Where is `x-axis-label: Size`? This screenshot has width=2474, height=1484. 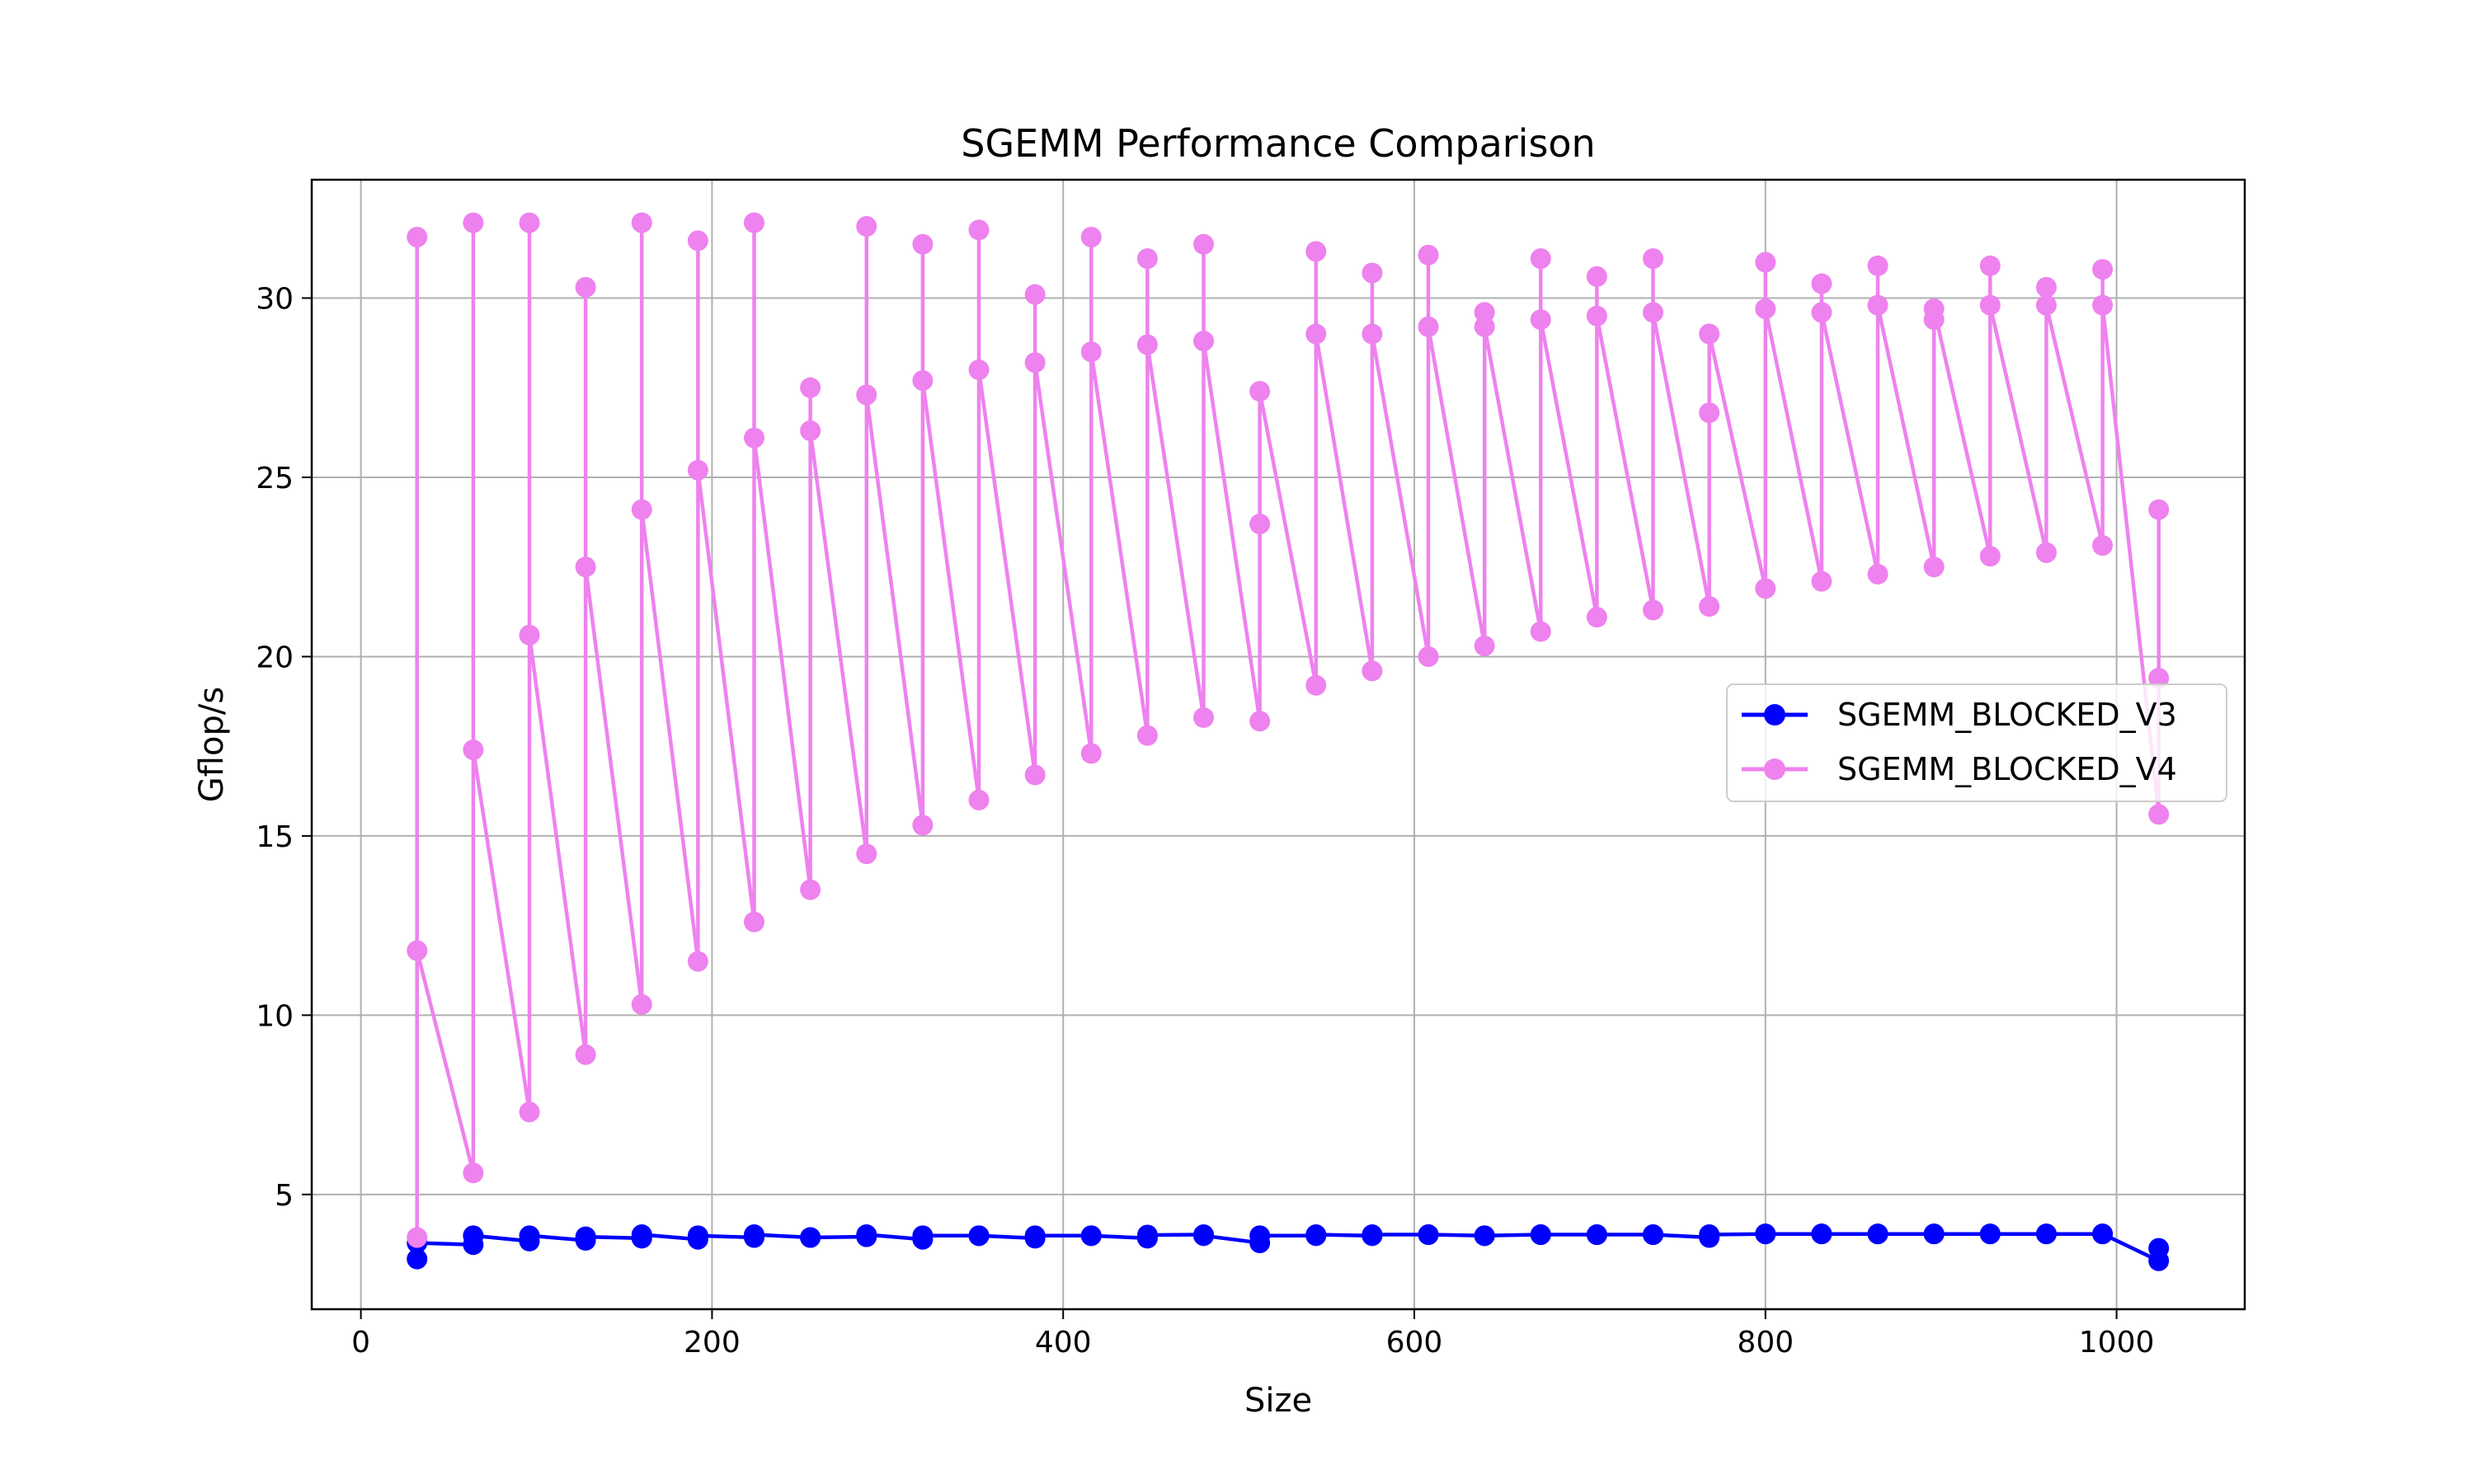
x-axis-label: Size is located at coordinates (1278, 1401).